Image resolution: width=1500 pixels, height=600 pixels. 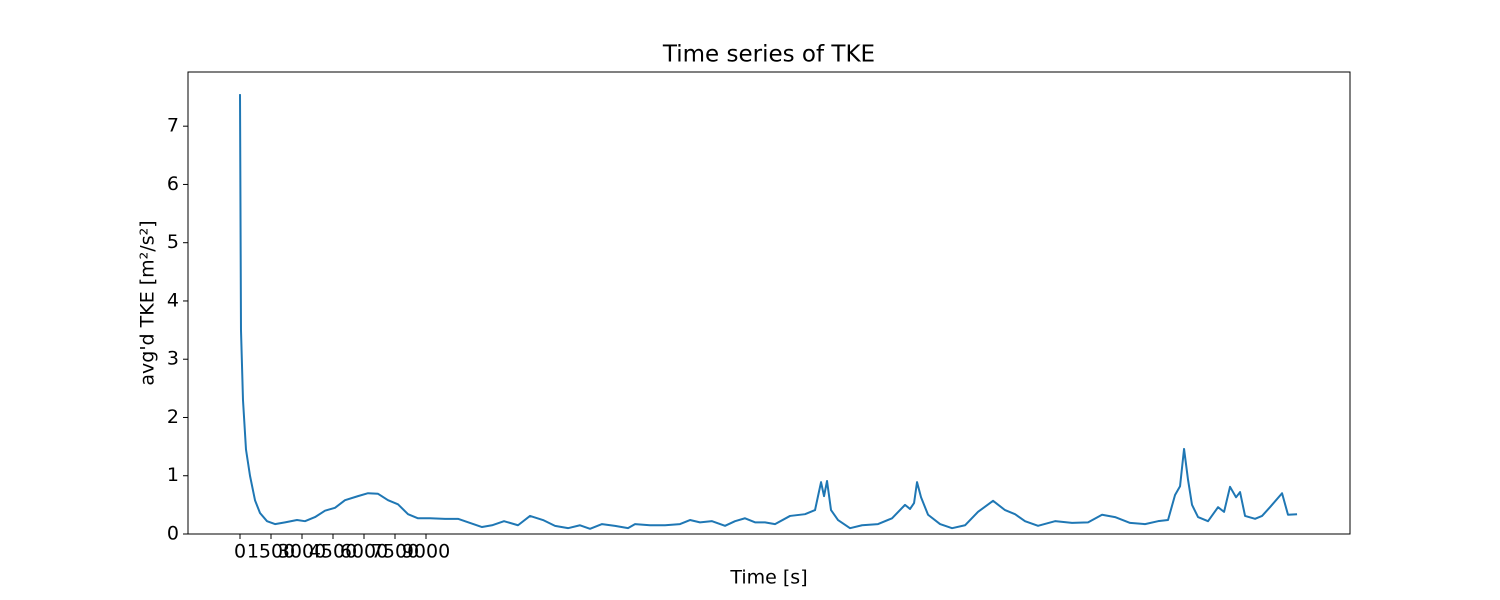 What do you see at coordinates (173, 534) in the screenshot?
I see `y-tick-label: 0` at bounding box center [173, 534].